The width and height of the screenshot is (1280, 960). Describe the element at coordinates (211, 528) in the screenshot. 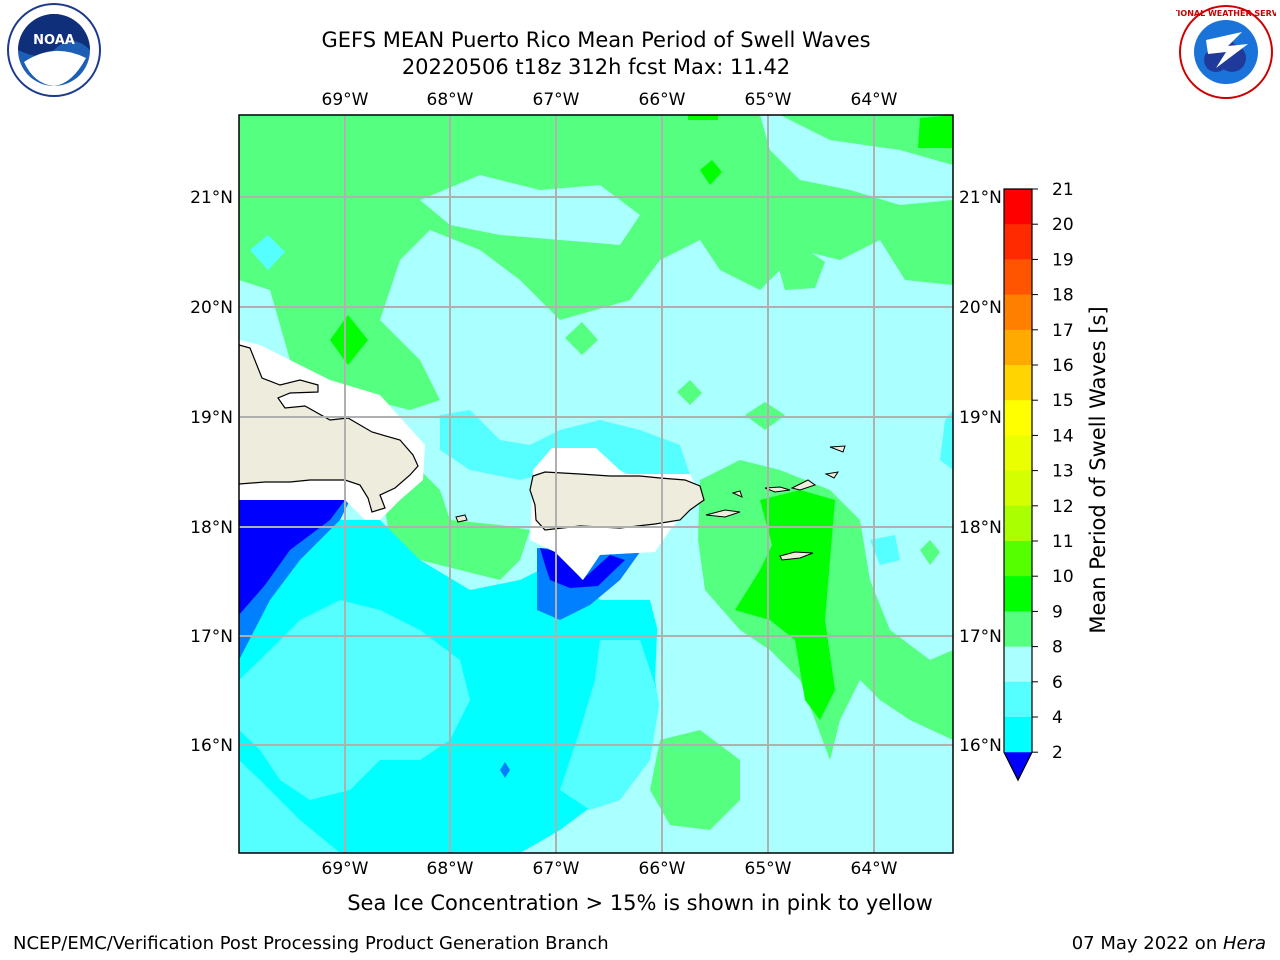

I see `lat-label: 18°N` at that location.